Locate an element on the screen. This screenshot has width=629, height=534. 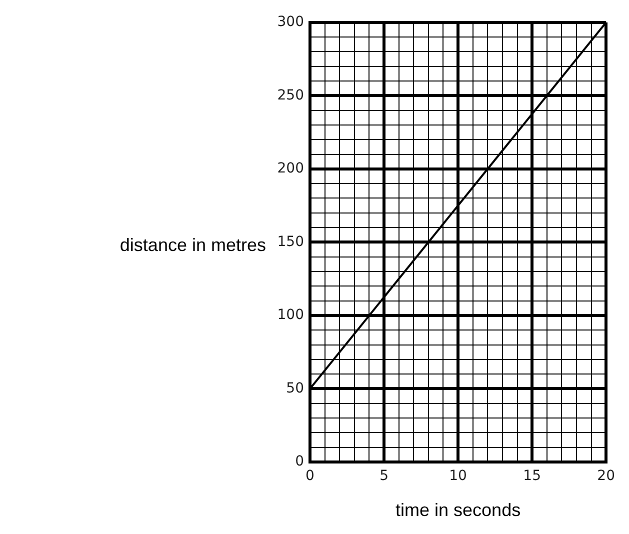
x-tick-label: 0 is located at coordinates (310, 476).